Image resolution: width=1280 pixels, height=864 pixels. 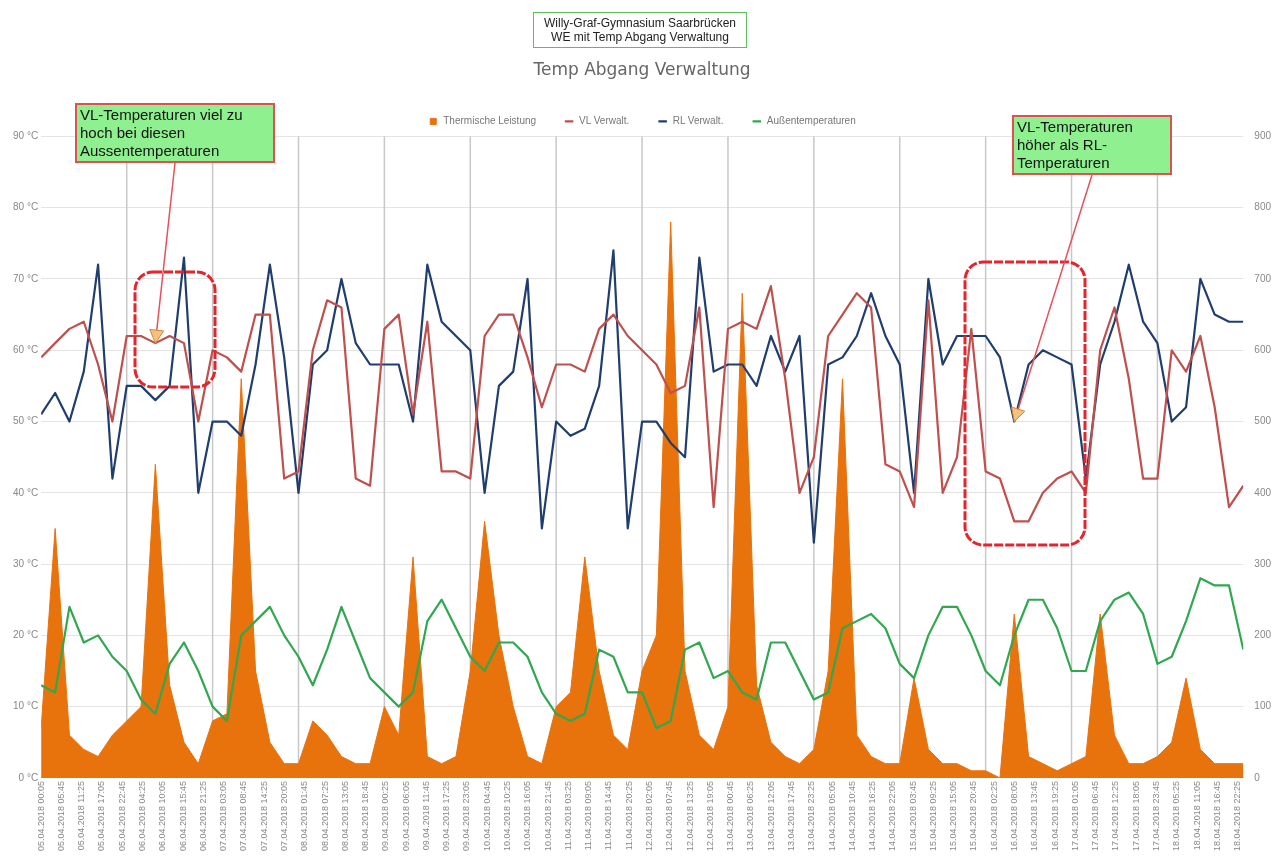 I want to click on x-tick-label: 06.04.2018 04:25, so click(x=142, y=816).